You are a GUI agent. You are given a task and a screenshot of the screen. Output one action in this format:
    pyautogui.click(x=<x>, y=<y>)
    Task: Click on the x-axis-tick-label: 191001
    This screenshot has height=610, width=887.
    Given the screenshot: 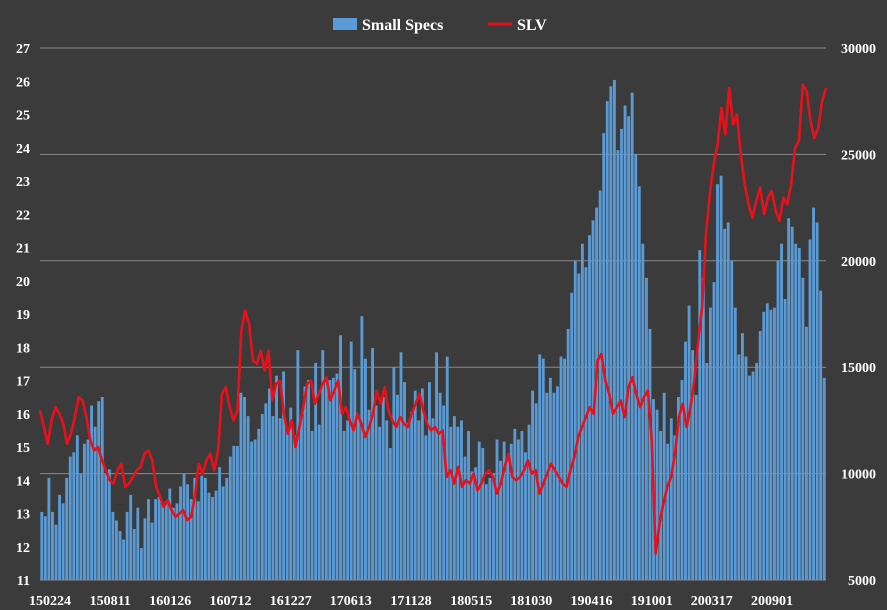 What is the action you would take?
    pyautogui.click(x=652, y=601)
    